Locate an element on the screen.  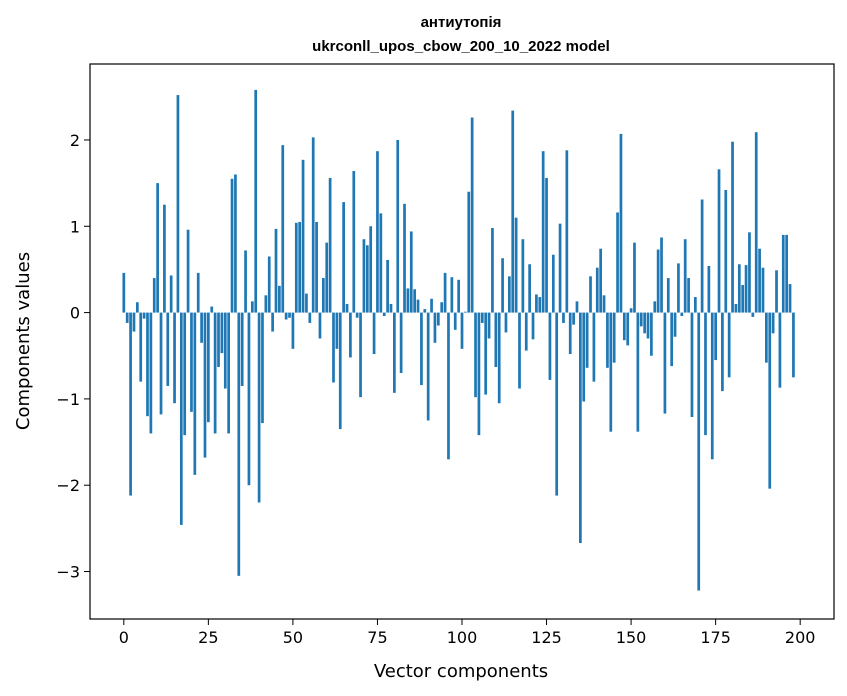
x-tick-label-0: 0 is located at coordinates (124, 637).